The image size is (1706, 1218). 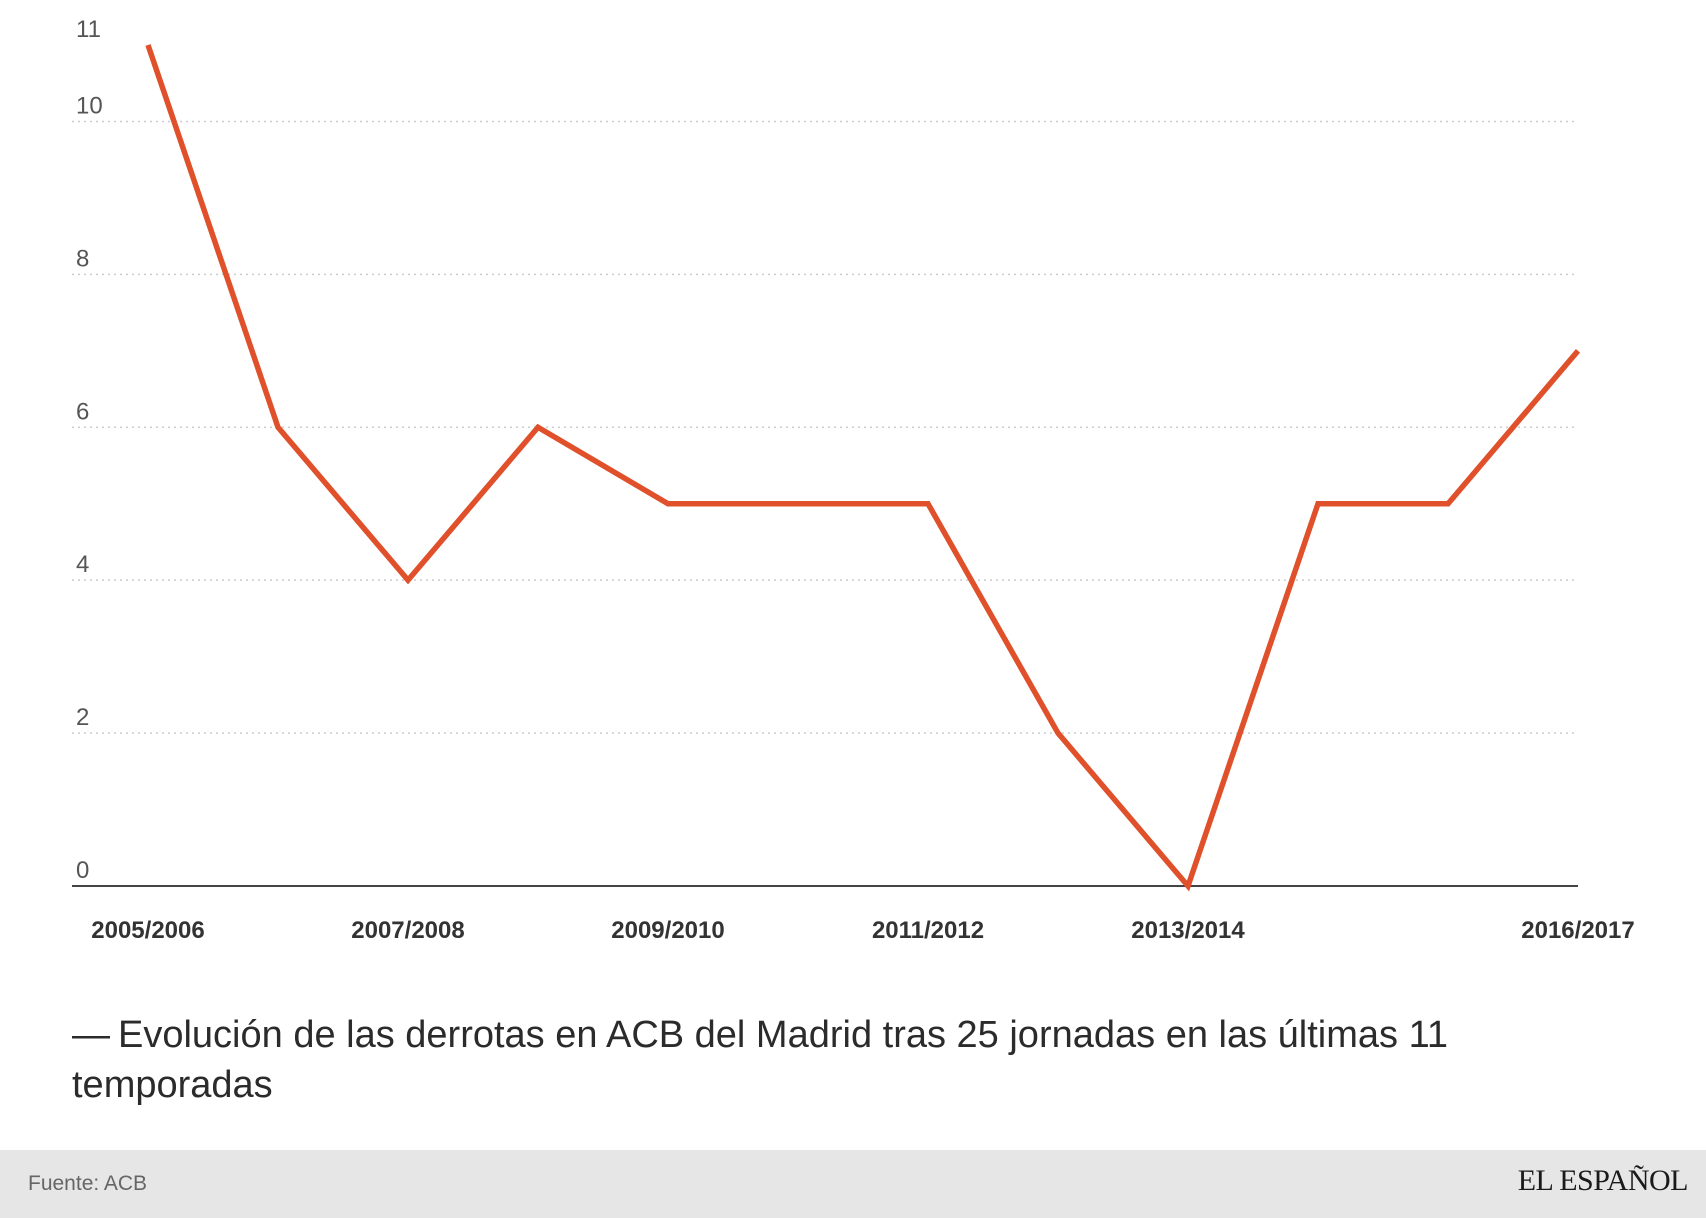 I want to click on brand-logo: EL ESPAÑOL, so click(x=1603, y=1180).